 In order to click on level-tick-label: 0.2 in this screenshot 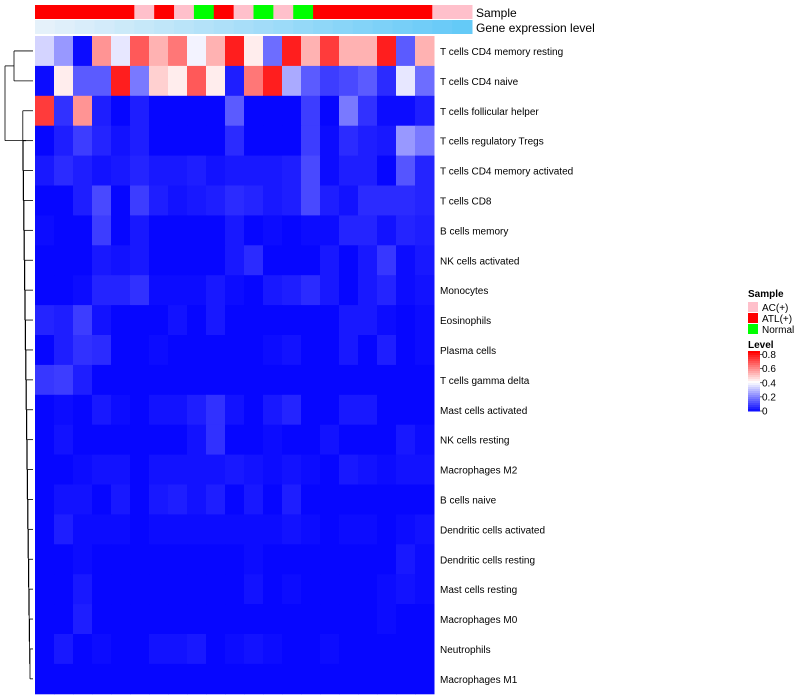, I will do `click(769, 397)`.